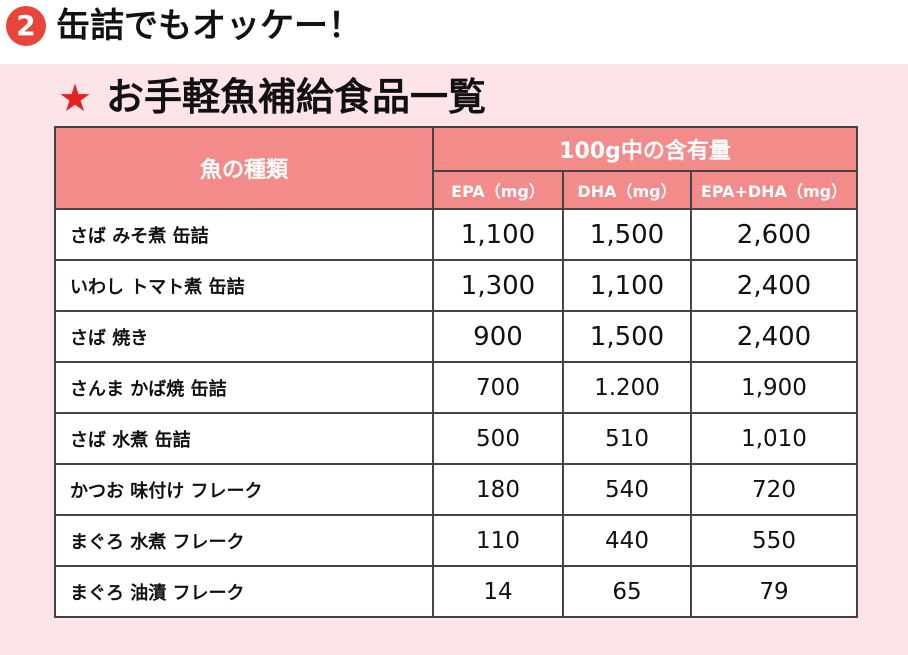 This screenshot has height=655, width=908. I want to click on fish-type-header: 魚の種類, so click(244, 168).